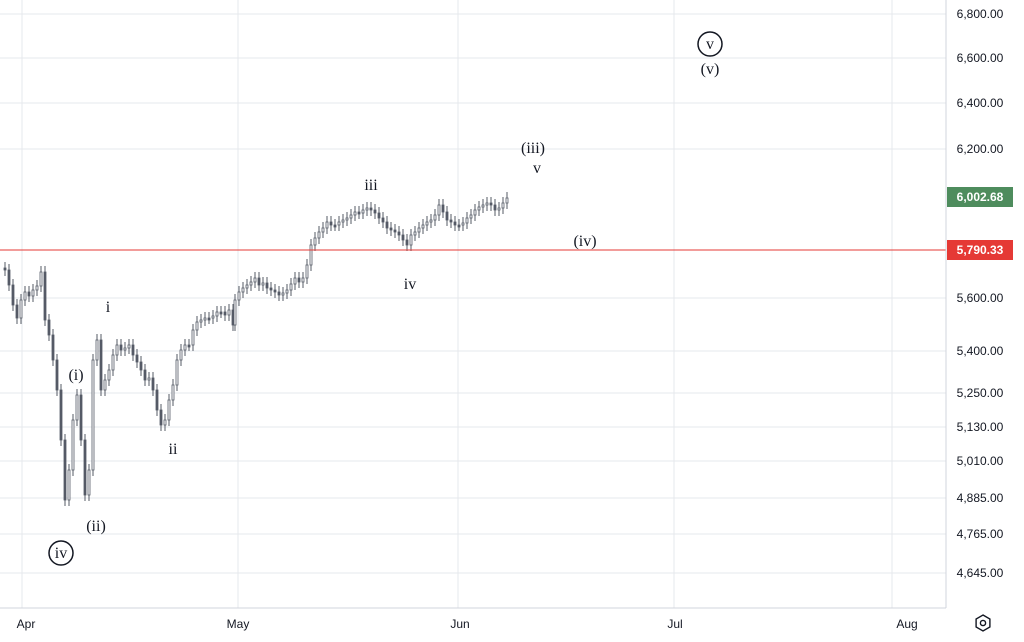 Image resolution: width=1024 pixels, height=642 pixels. Describe the element at coordinates (980, 14) in the screenshot. I see `y-tick-label: 6,800.00` at that location.